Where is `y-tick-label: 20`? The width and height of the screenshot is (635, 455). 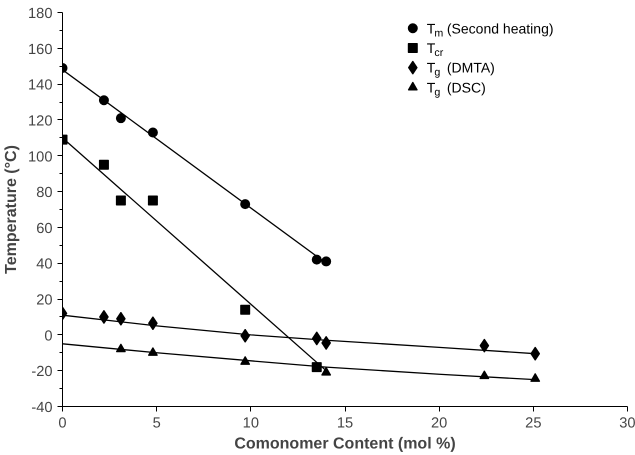
y-tick-label: 20 is located at coordinates (44, 300).